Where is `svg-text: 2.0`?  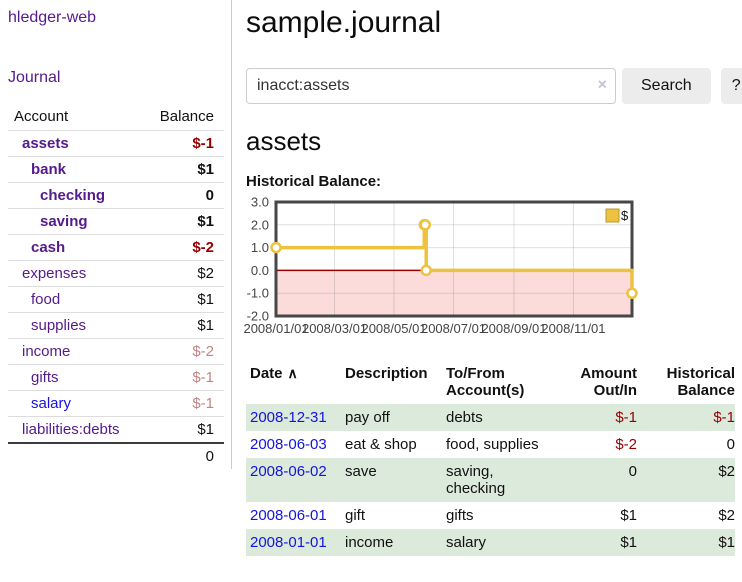
svg-text: 2.0 is located at coordinates (260, 224).